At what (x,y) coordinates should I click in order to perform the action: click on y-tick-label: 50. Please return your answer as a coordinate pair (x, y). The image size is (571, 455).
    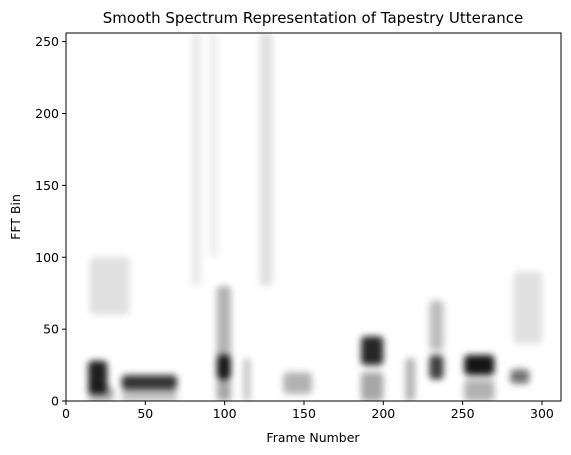
    Looking at the image, I should click on (51, 329).